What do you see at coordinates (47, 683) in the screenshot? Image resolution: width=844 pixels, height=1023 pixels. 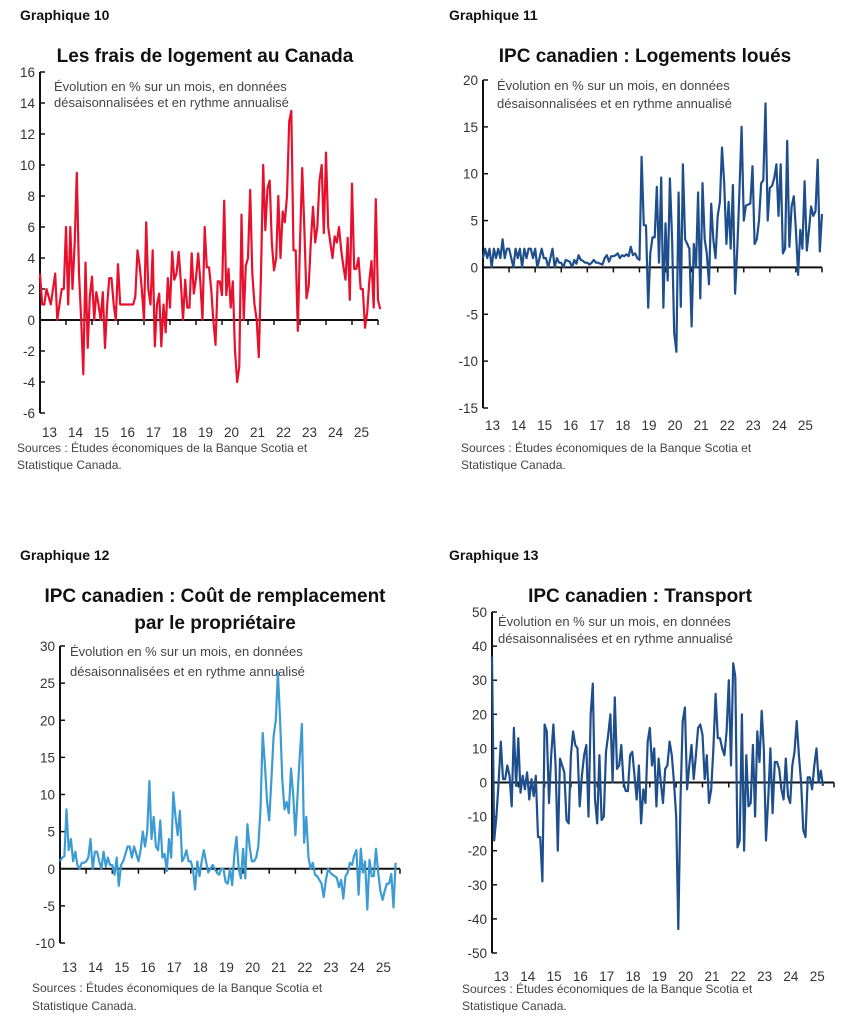 I see `y-tick-label: 25` at bounding box center [47, 683].